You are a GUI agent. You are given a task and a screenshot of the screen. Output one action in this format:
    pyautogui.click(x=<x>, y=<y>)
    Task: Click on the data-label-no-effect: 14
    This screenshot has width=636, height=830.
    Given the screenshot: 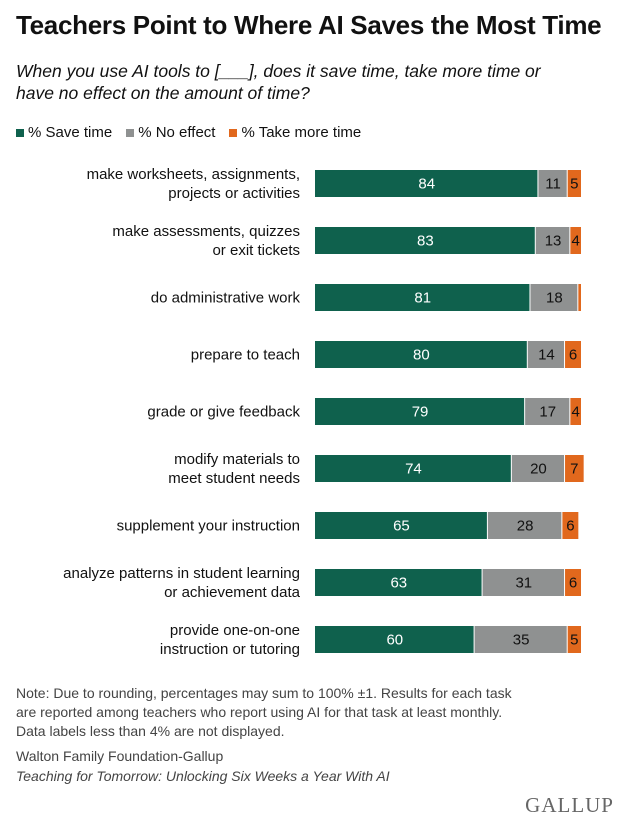 What is the action you would take?
    pyautogui.click(x=546, y=355)
    